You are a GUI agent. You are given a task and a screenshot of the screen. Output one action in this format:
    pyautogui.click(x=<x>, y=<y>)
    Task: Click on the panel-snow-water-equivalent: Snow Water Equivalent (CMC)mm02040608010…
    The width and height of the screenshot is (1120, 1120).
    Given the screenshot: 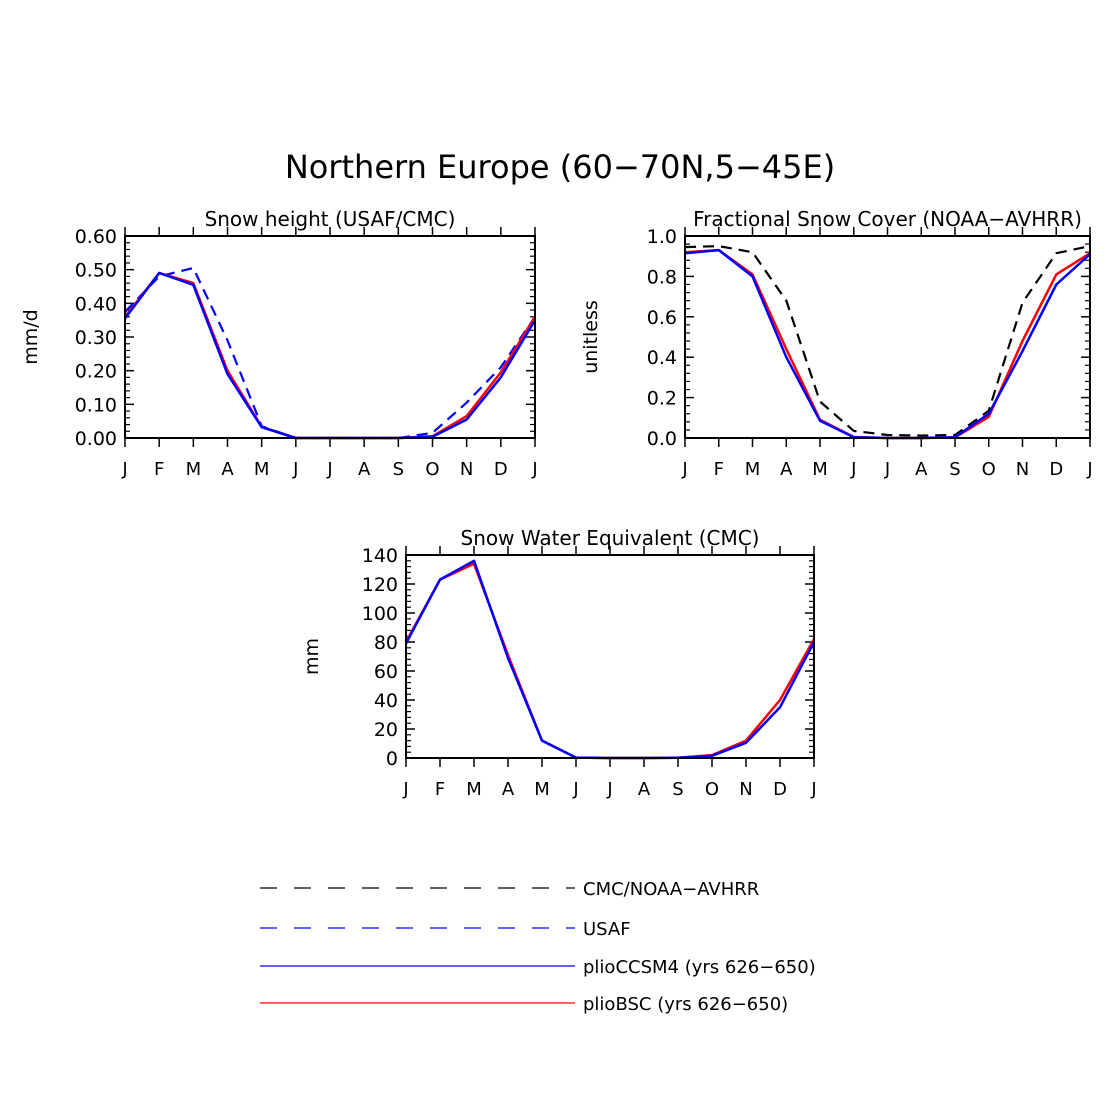 What is the action you would take?
    pyautogui.click(x=559, y=663)
    